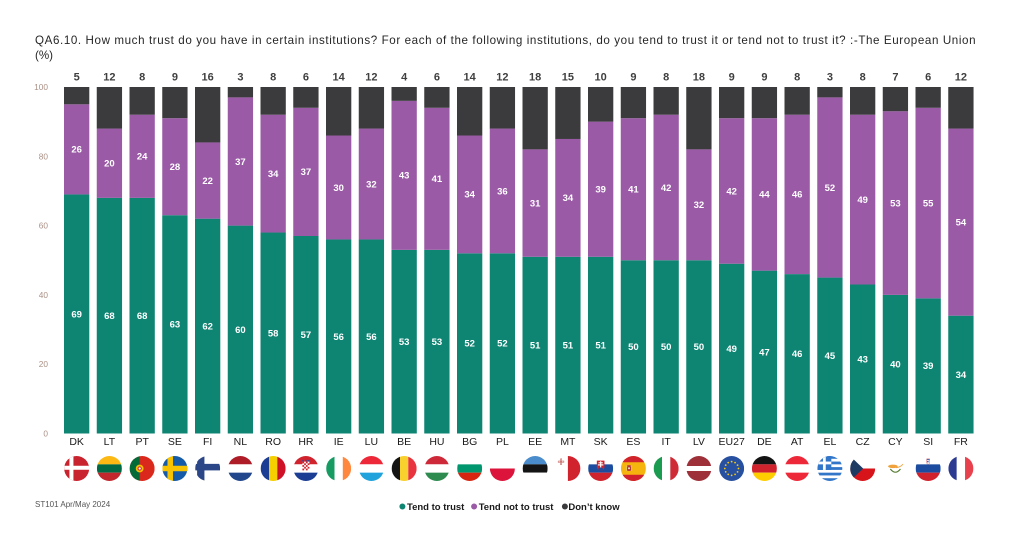 The height and width of the screenshot is (540, 1024). I want to click on svg-text: 26, so click(76, 150).